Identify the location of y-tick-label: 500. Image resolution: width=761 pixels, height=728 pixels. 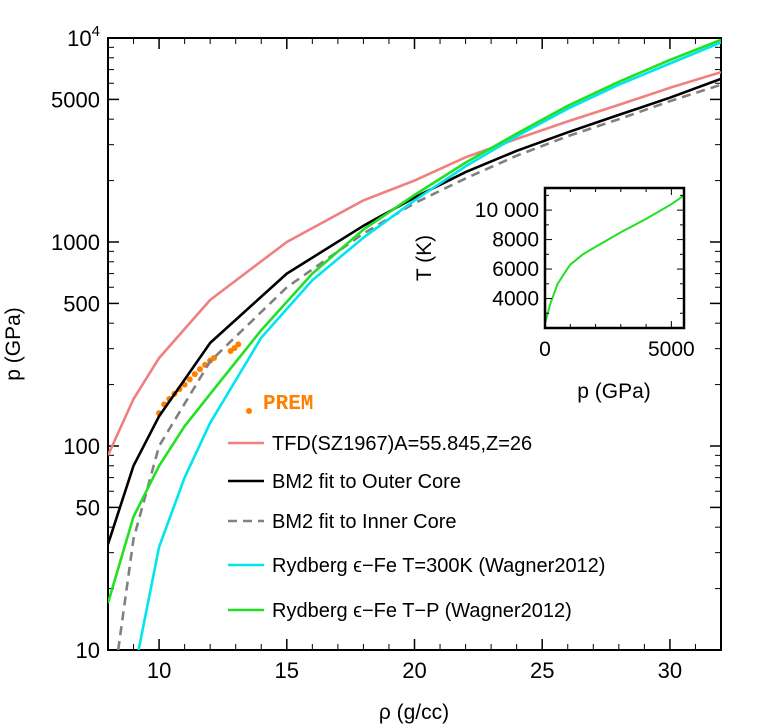
(81, 303).